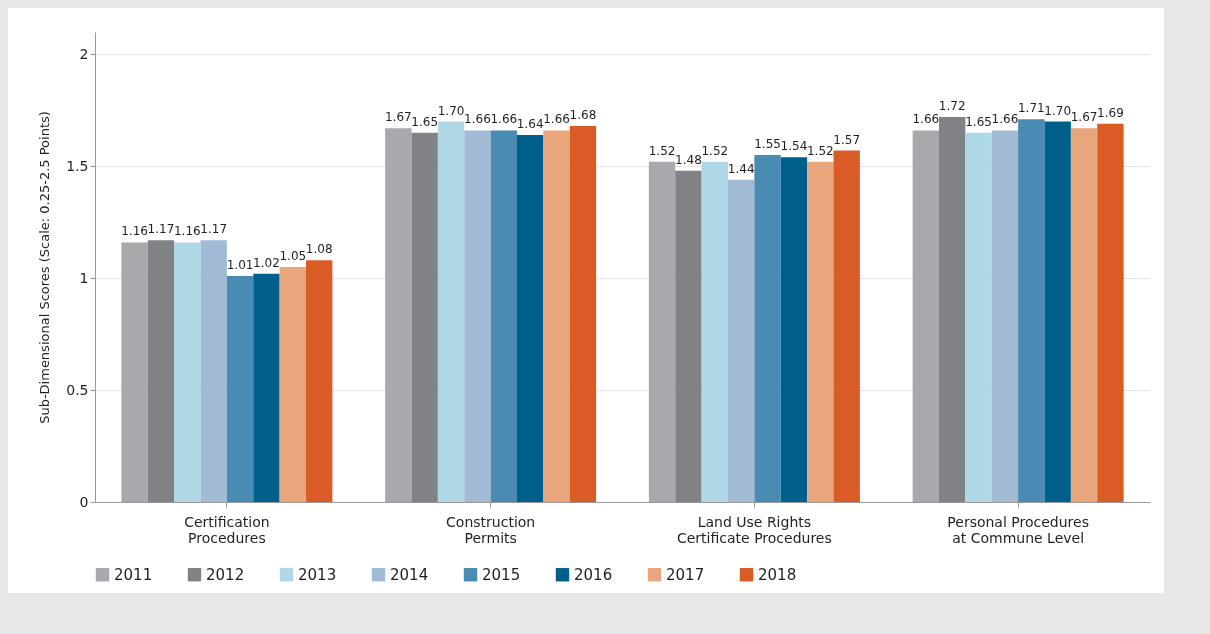  I want to click on data-label: 1.55, so click(767, 144).